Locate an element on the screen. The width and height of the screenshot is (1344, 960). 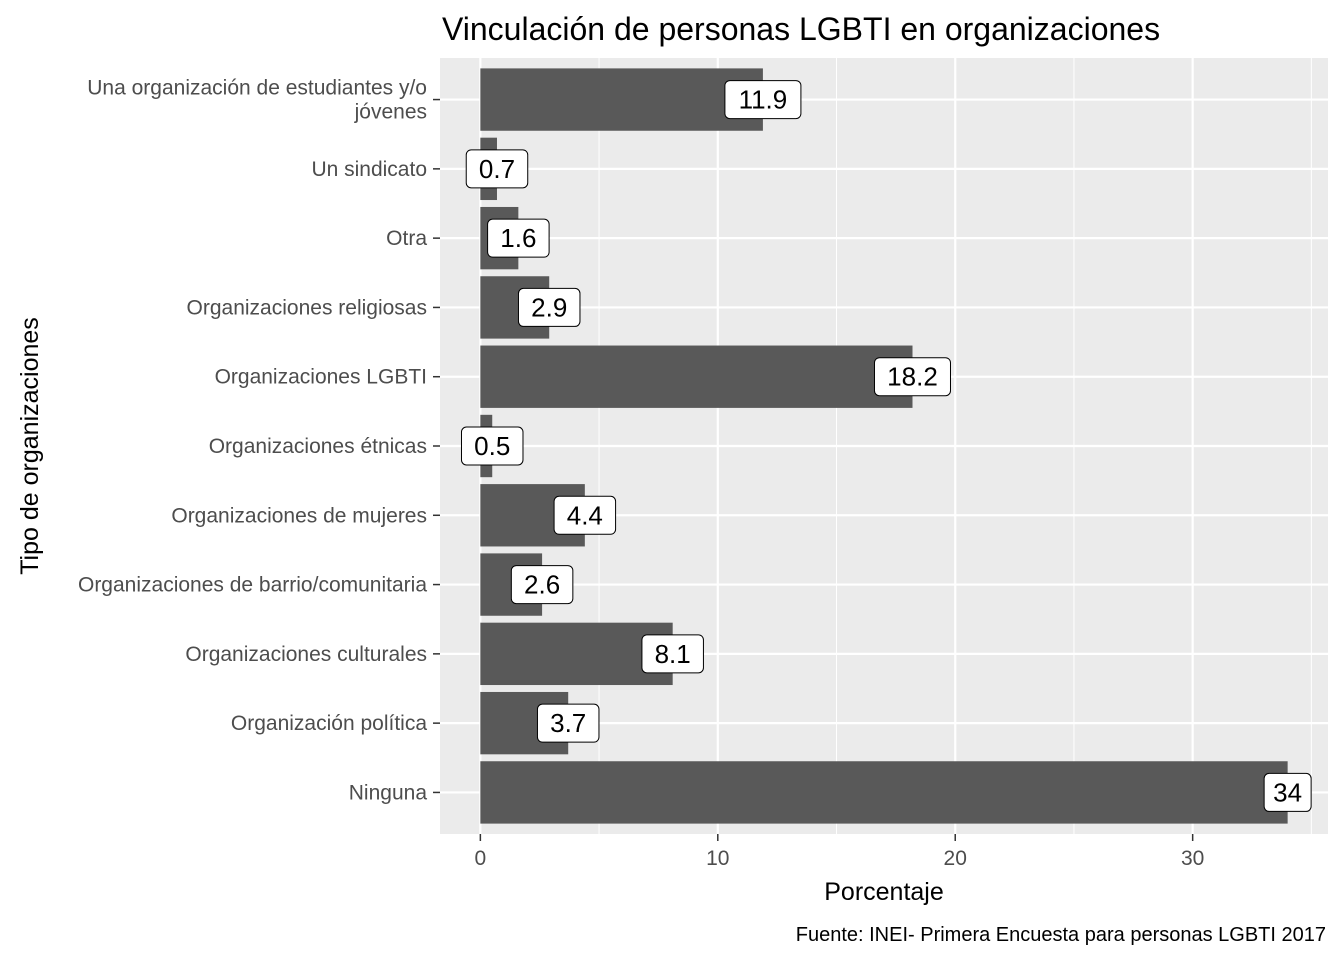
y-tick-label: Un sindicato is located at coordinates (369, 169).